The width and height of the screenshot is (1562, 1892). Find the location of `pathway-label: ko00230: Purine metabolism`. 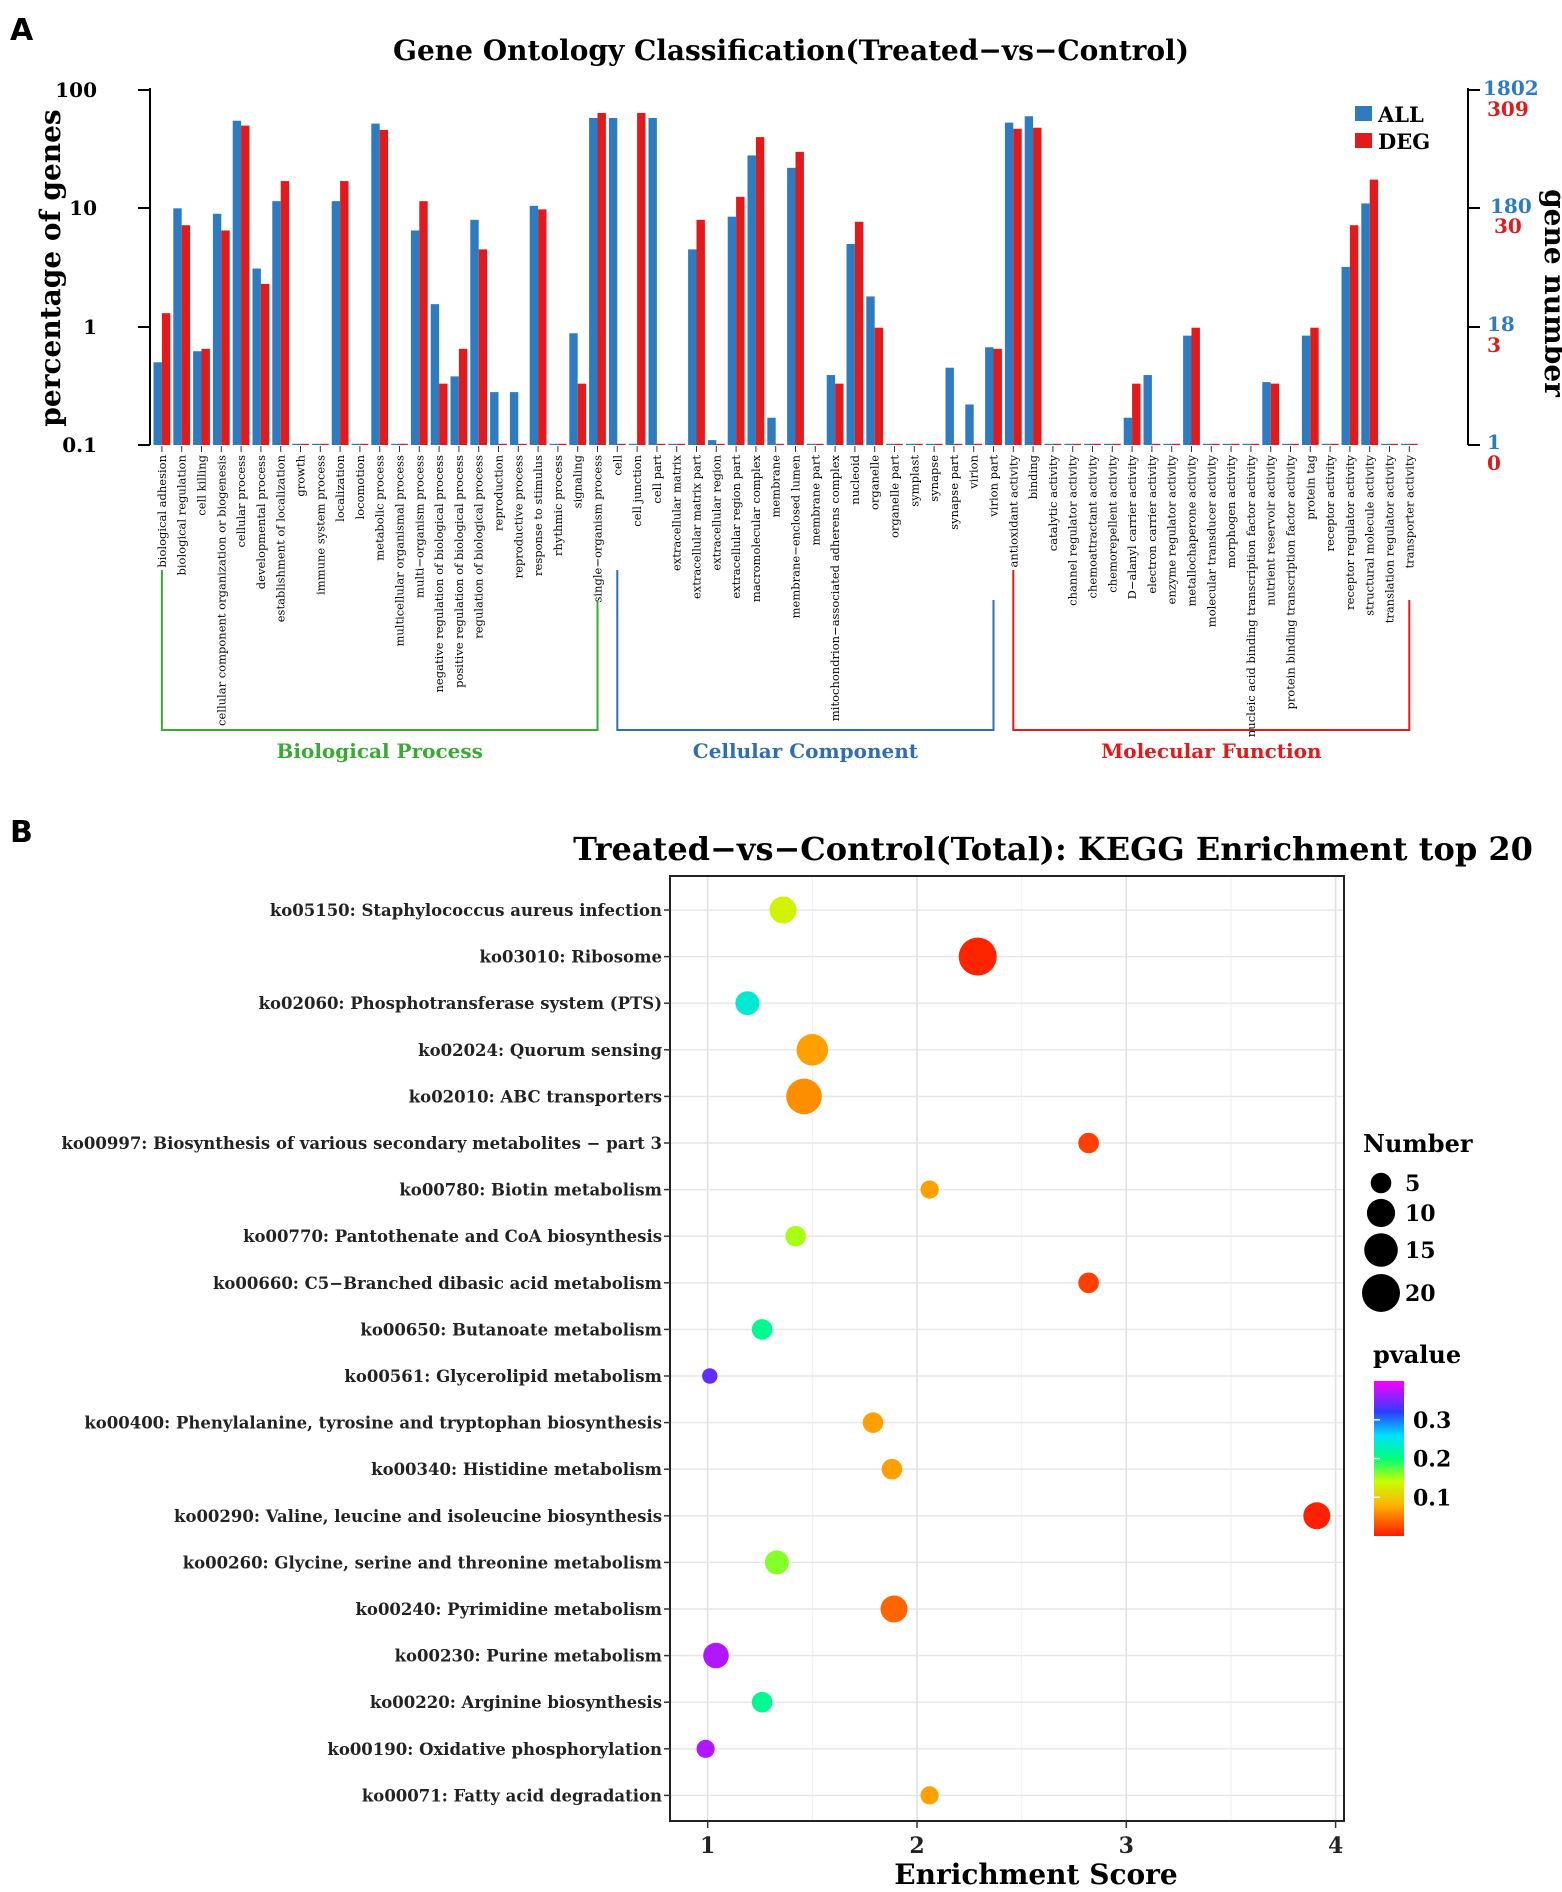

pathway-label: ko00230: Purine metabolism is located at coordinates (529, 1656).